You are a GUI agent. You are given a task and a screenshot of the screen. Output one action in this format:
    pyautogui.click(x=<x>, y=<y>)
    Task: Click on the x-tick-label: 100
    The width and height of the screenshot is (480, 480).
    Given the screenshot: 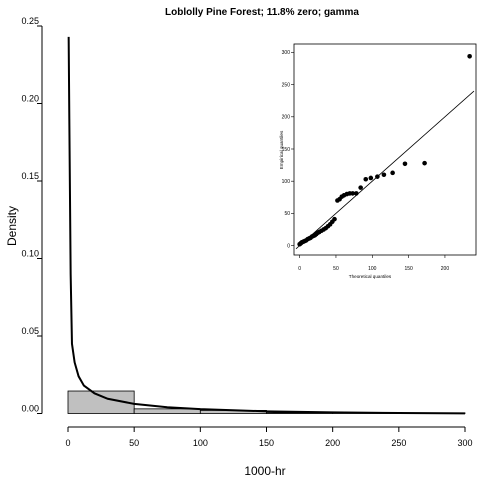 What is the action you would take?
    pyautogui.click(x=200, y=443)
    